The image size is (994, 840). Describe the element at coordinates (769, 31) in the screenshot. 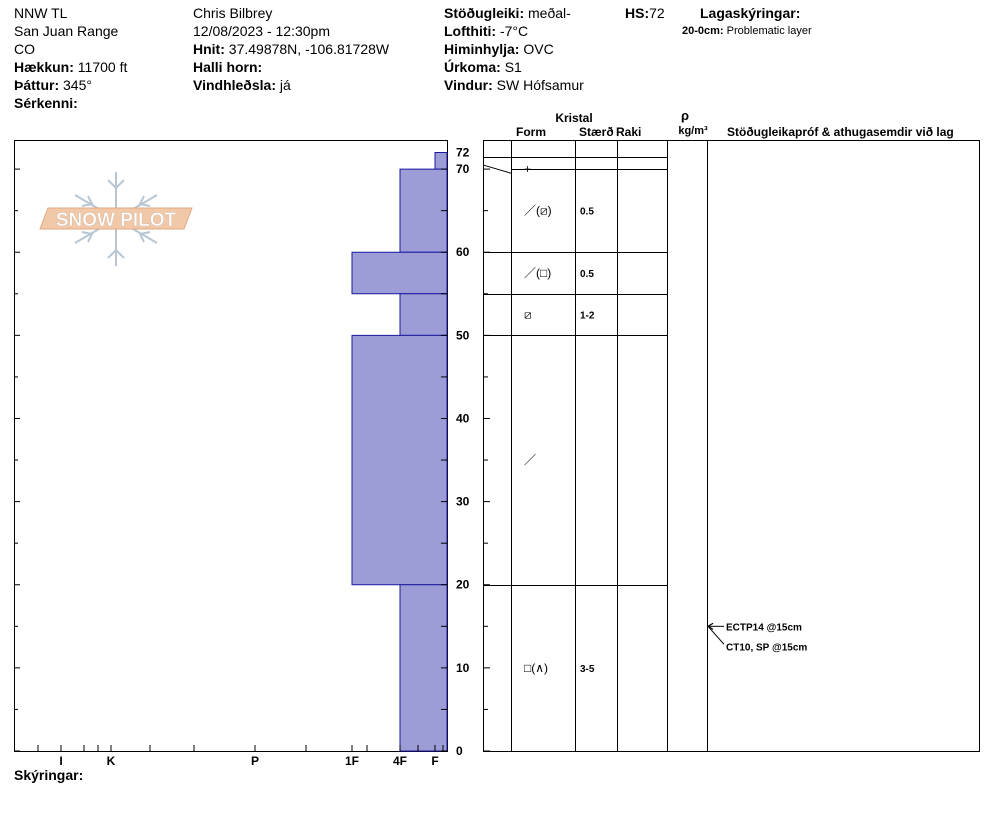

I see `layer-note-text: Problematic layer` at that location.